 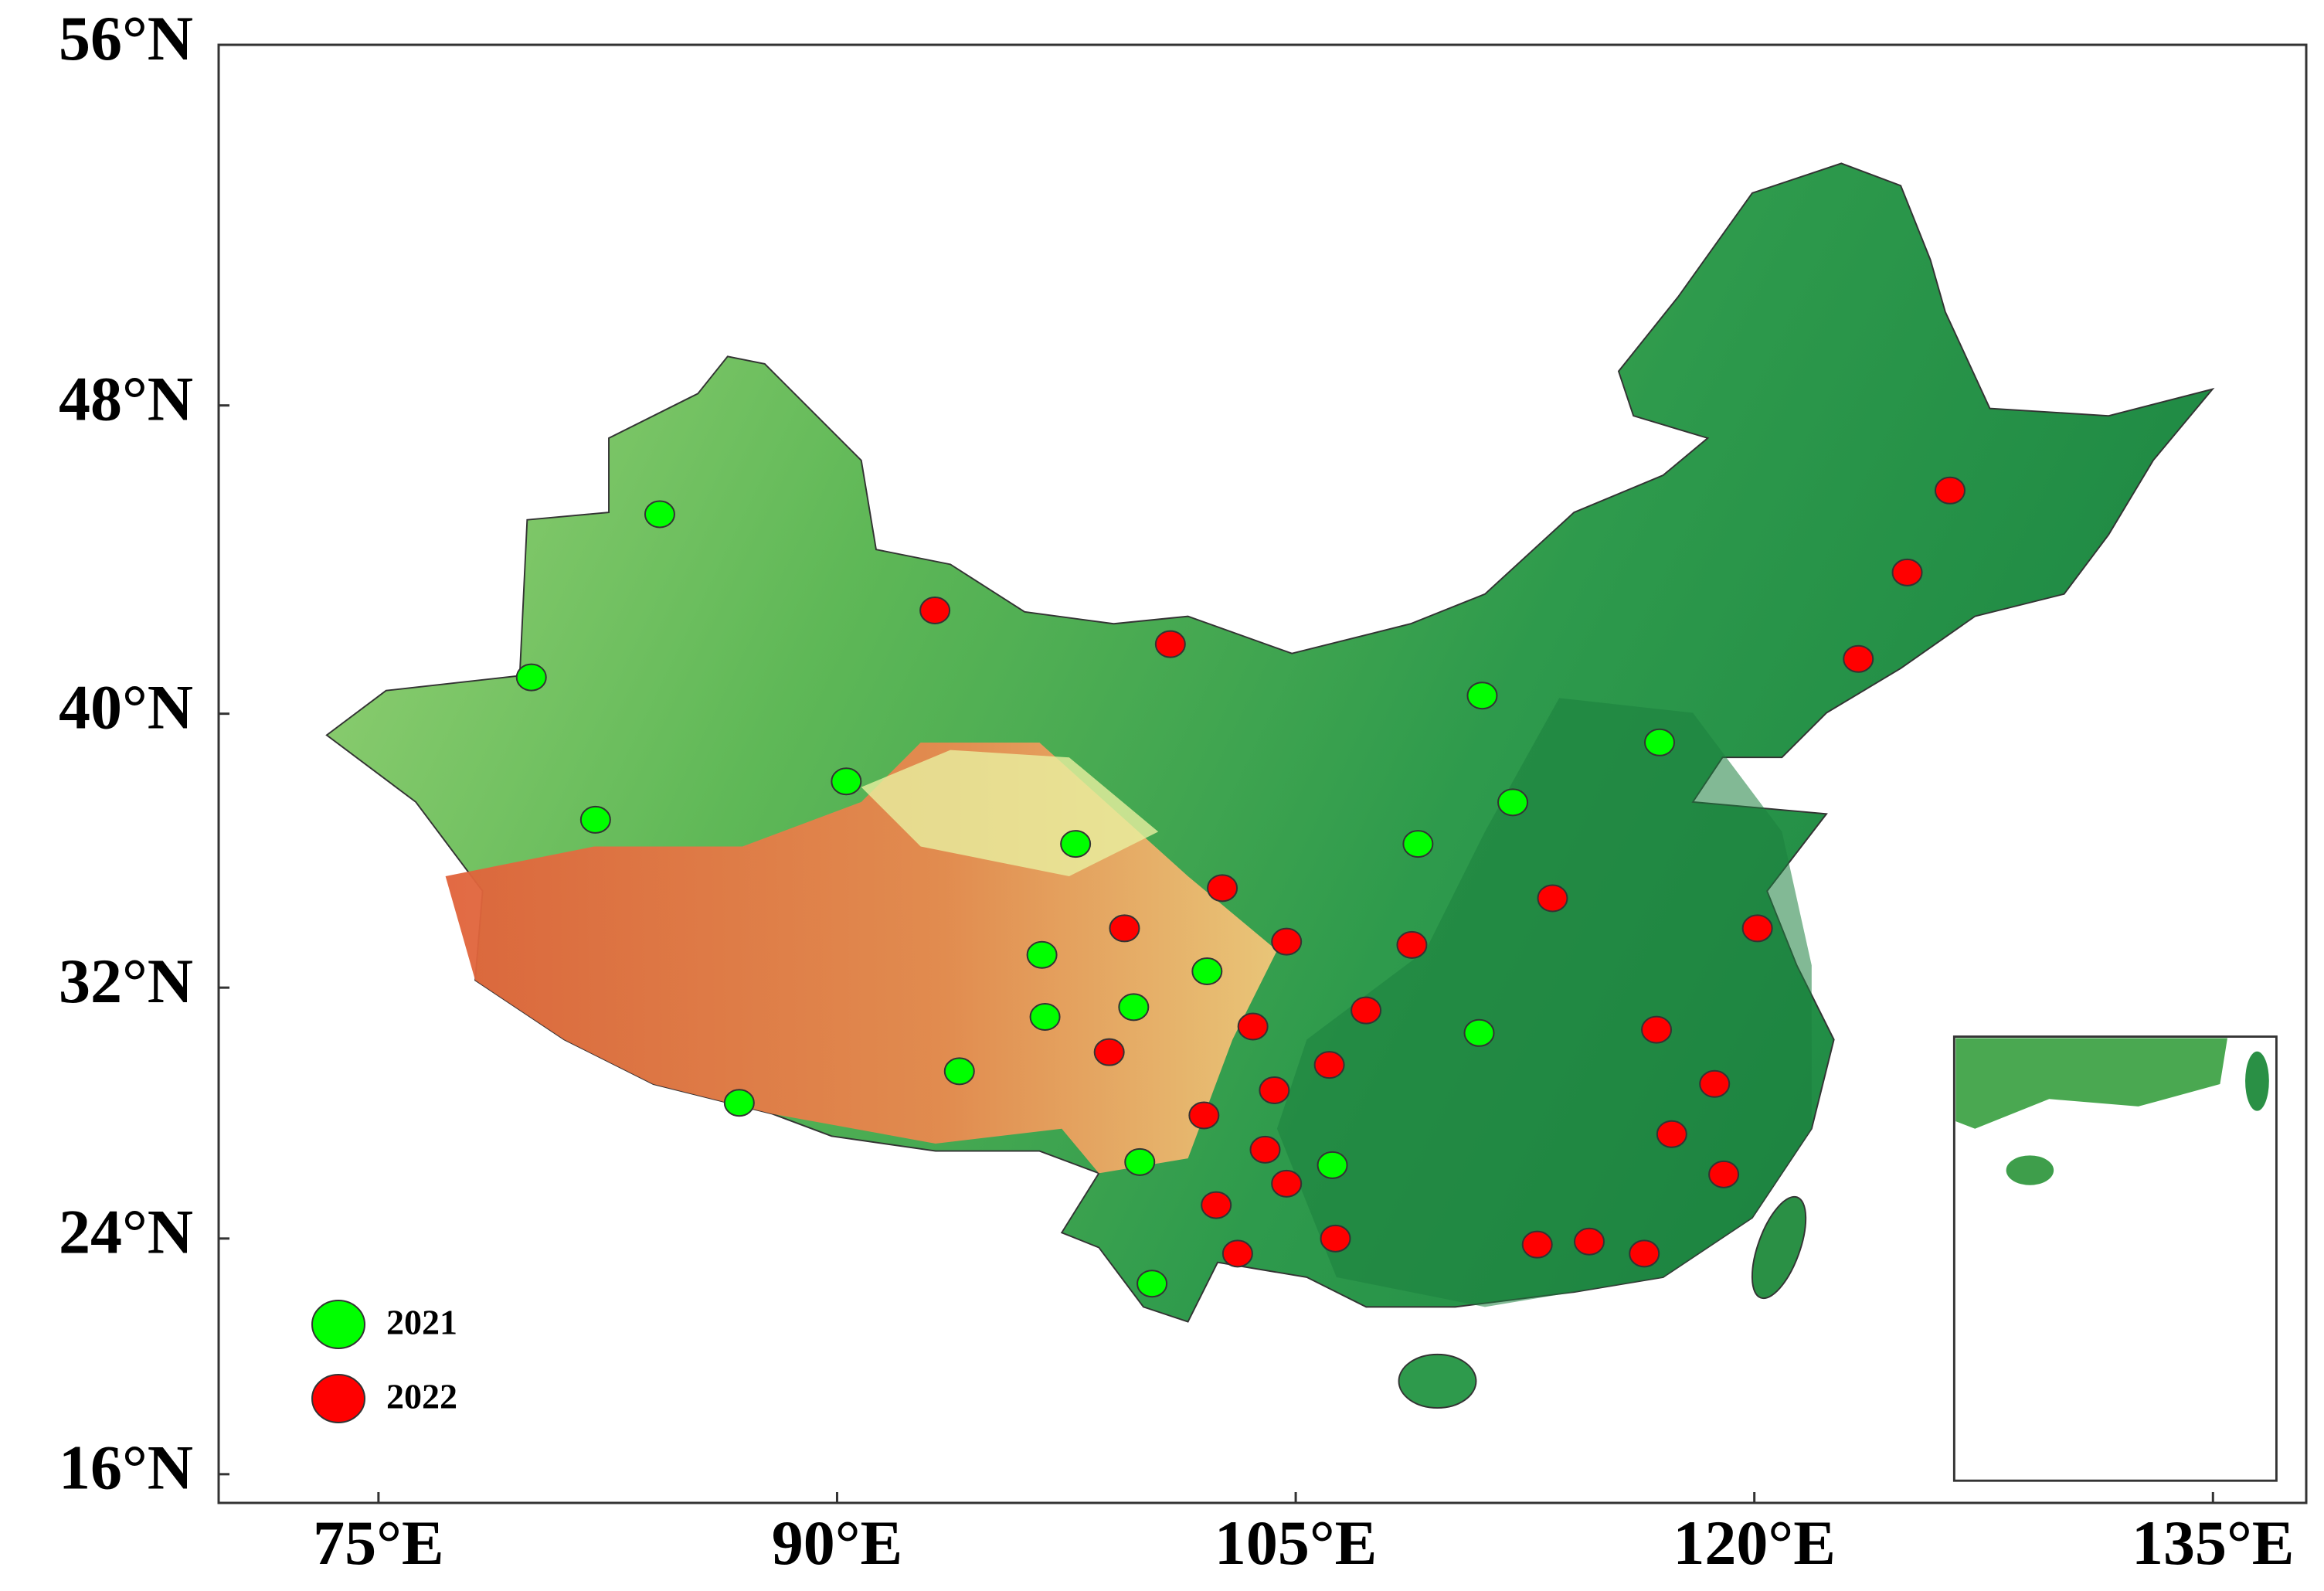 I want to click on inset-land, so click(x=2091, y=1083).